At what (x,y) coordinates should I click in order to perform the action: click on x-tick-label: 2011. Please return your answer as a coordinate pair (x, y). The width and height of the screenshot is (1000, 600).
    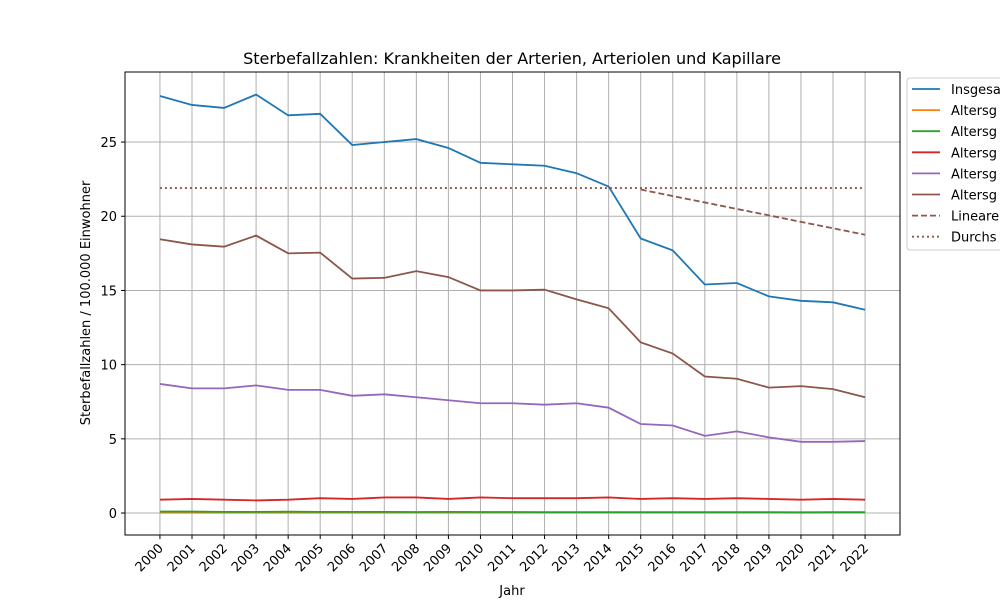
    Looking at the image, I should click on (502, 558).